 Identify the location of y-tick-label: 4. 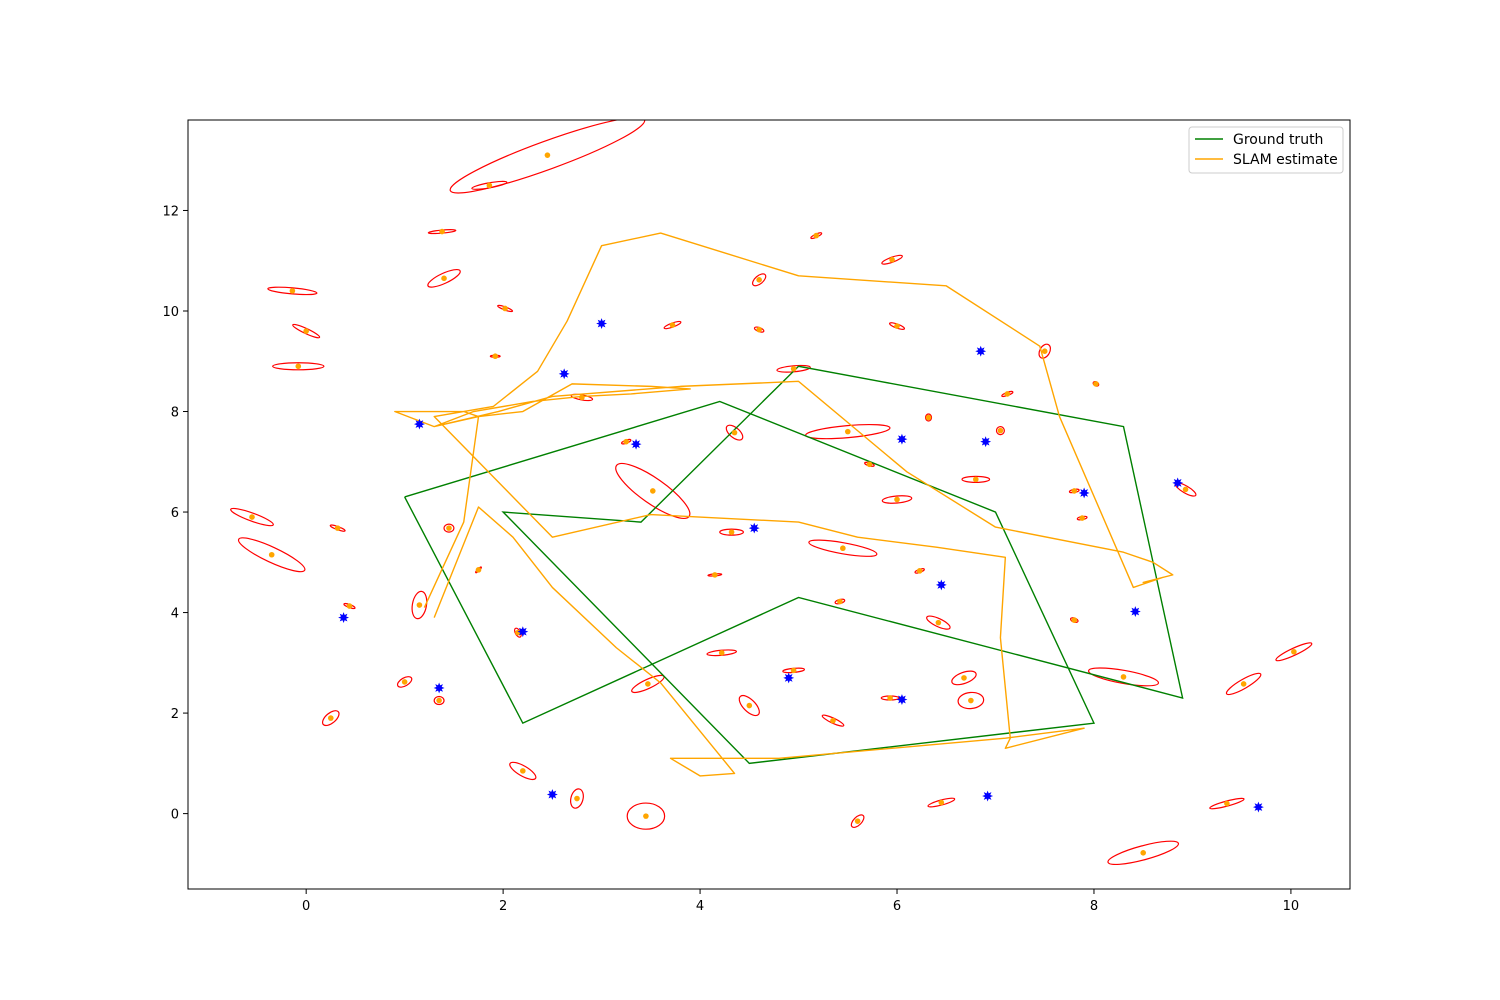
(175, 614).